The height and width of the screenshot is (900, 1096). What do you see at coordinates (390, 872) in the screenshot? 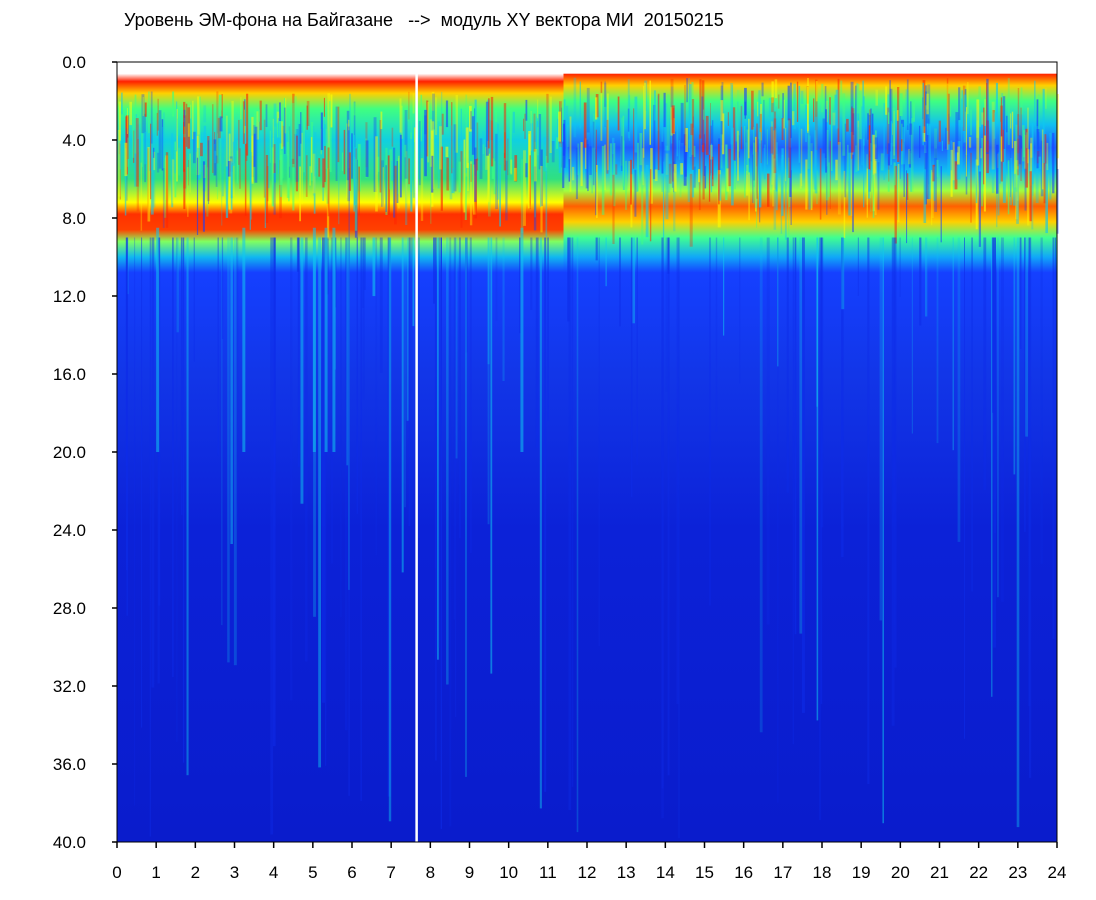
I see `x-tick-label: 7` at bounding box center [390, 872].